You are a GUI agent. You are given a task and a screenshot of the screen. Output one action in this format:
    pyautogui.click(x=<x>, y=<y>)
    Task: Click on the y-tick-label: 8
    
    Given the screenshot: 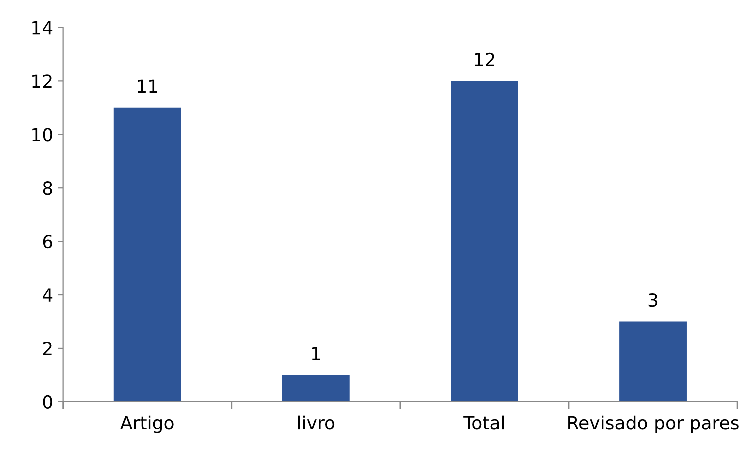 What is the action you would take?
    pyautogui.click(x=47, y=189)
    